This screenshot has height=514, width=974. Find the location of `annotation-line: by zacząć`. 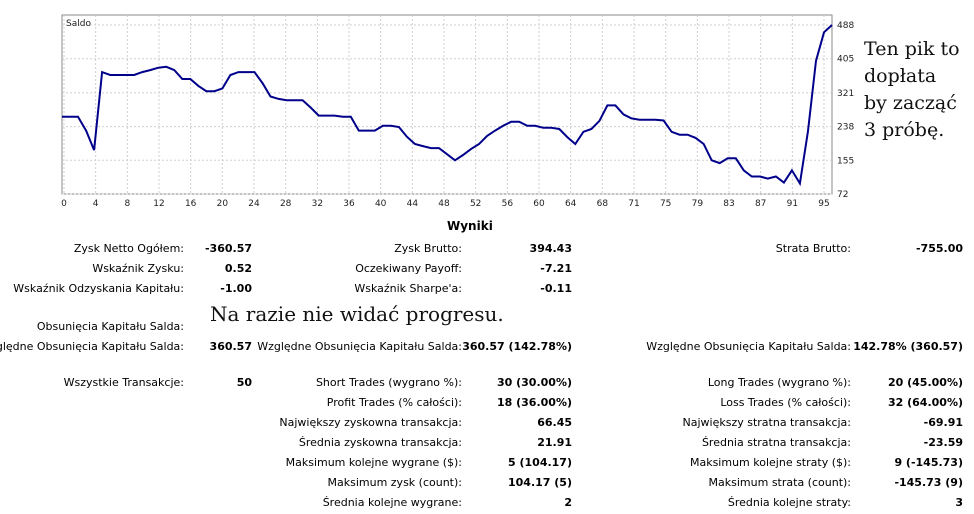

annotation-line: by zacząć is located at coordinates (910, 103).